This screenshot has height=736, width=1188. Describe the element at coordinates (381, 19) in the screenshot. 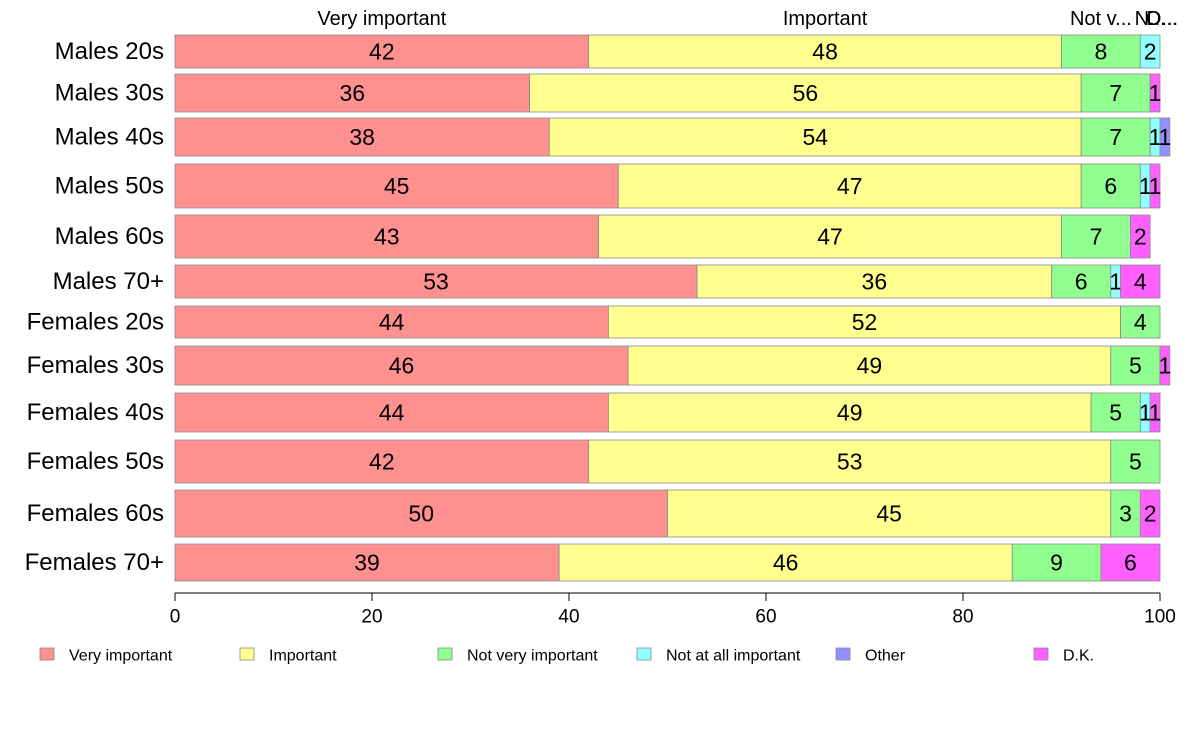

I see `top-series-label: Very important` at that location.